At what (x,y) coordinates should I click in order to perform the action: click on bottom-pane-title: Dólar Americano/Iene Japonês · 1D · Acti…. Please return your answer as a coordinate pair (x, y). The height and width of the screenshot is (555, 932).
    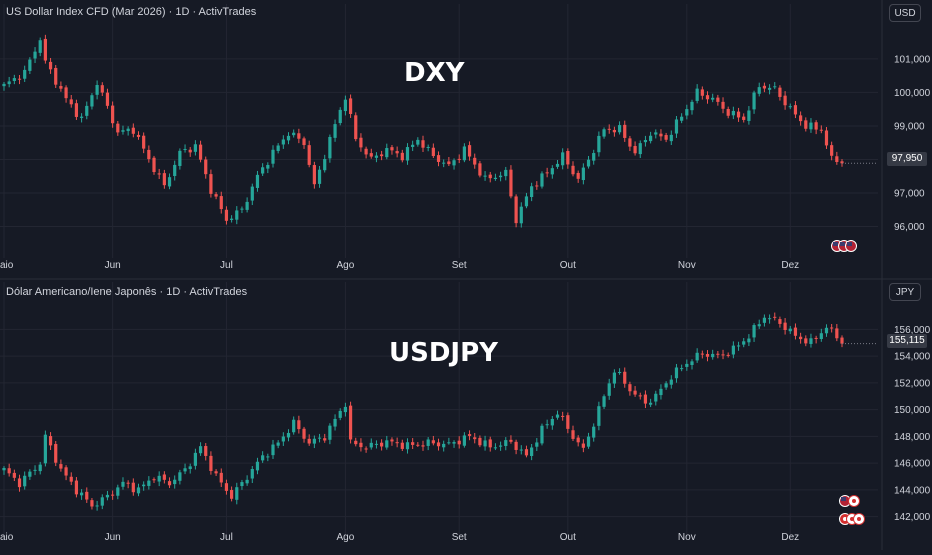
    Looking at the image, I should click on (127, 292).